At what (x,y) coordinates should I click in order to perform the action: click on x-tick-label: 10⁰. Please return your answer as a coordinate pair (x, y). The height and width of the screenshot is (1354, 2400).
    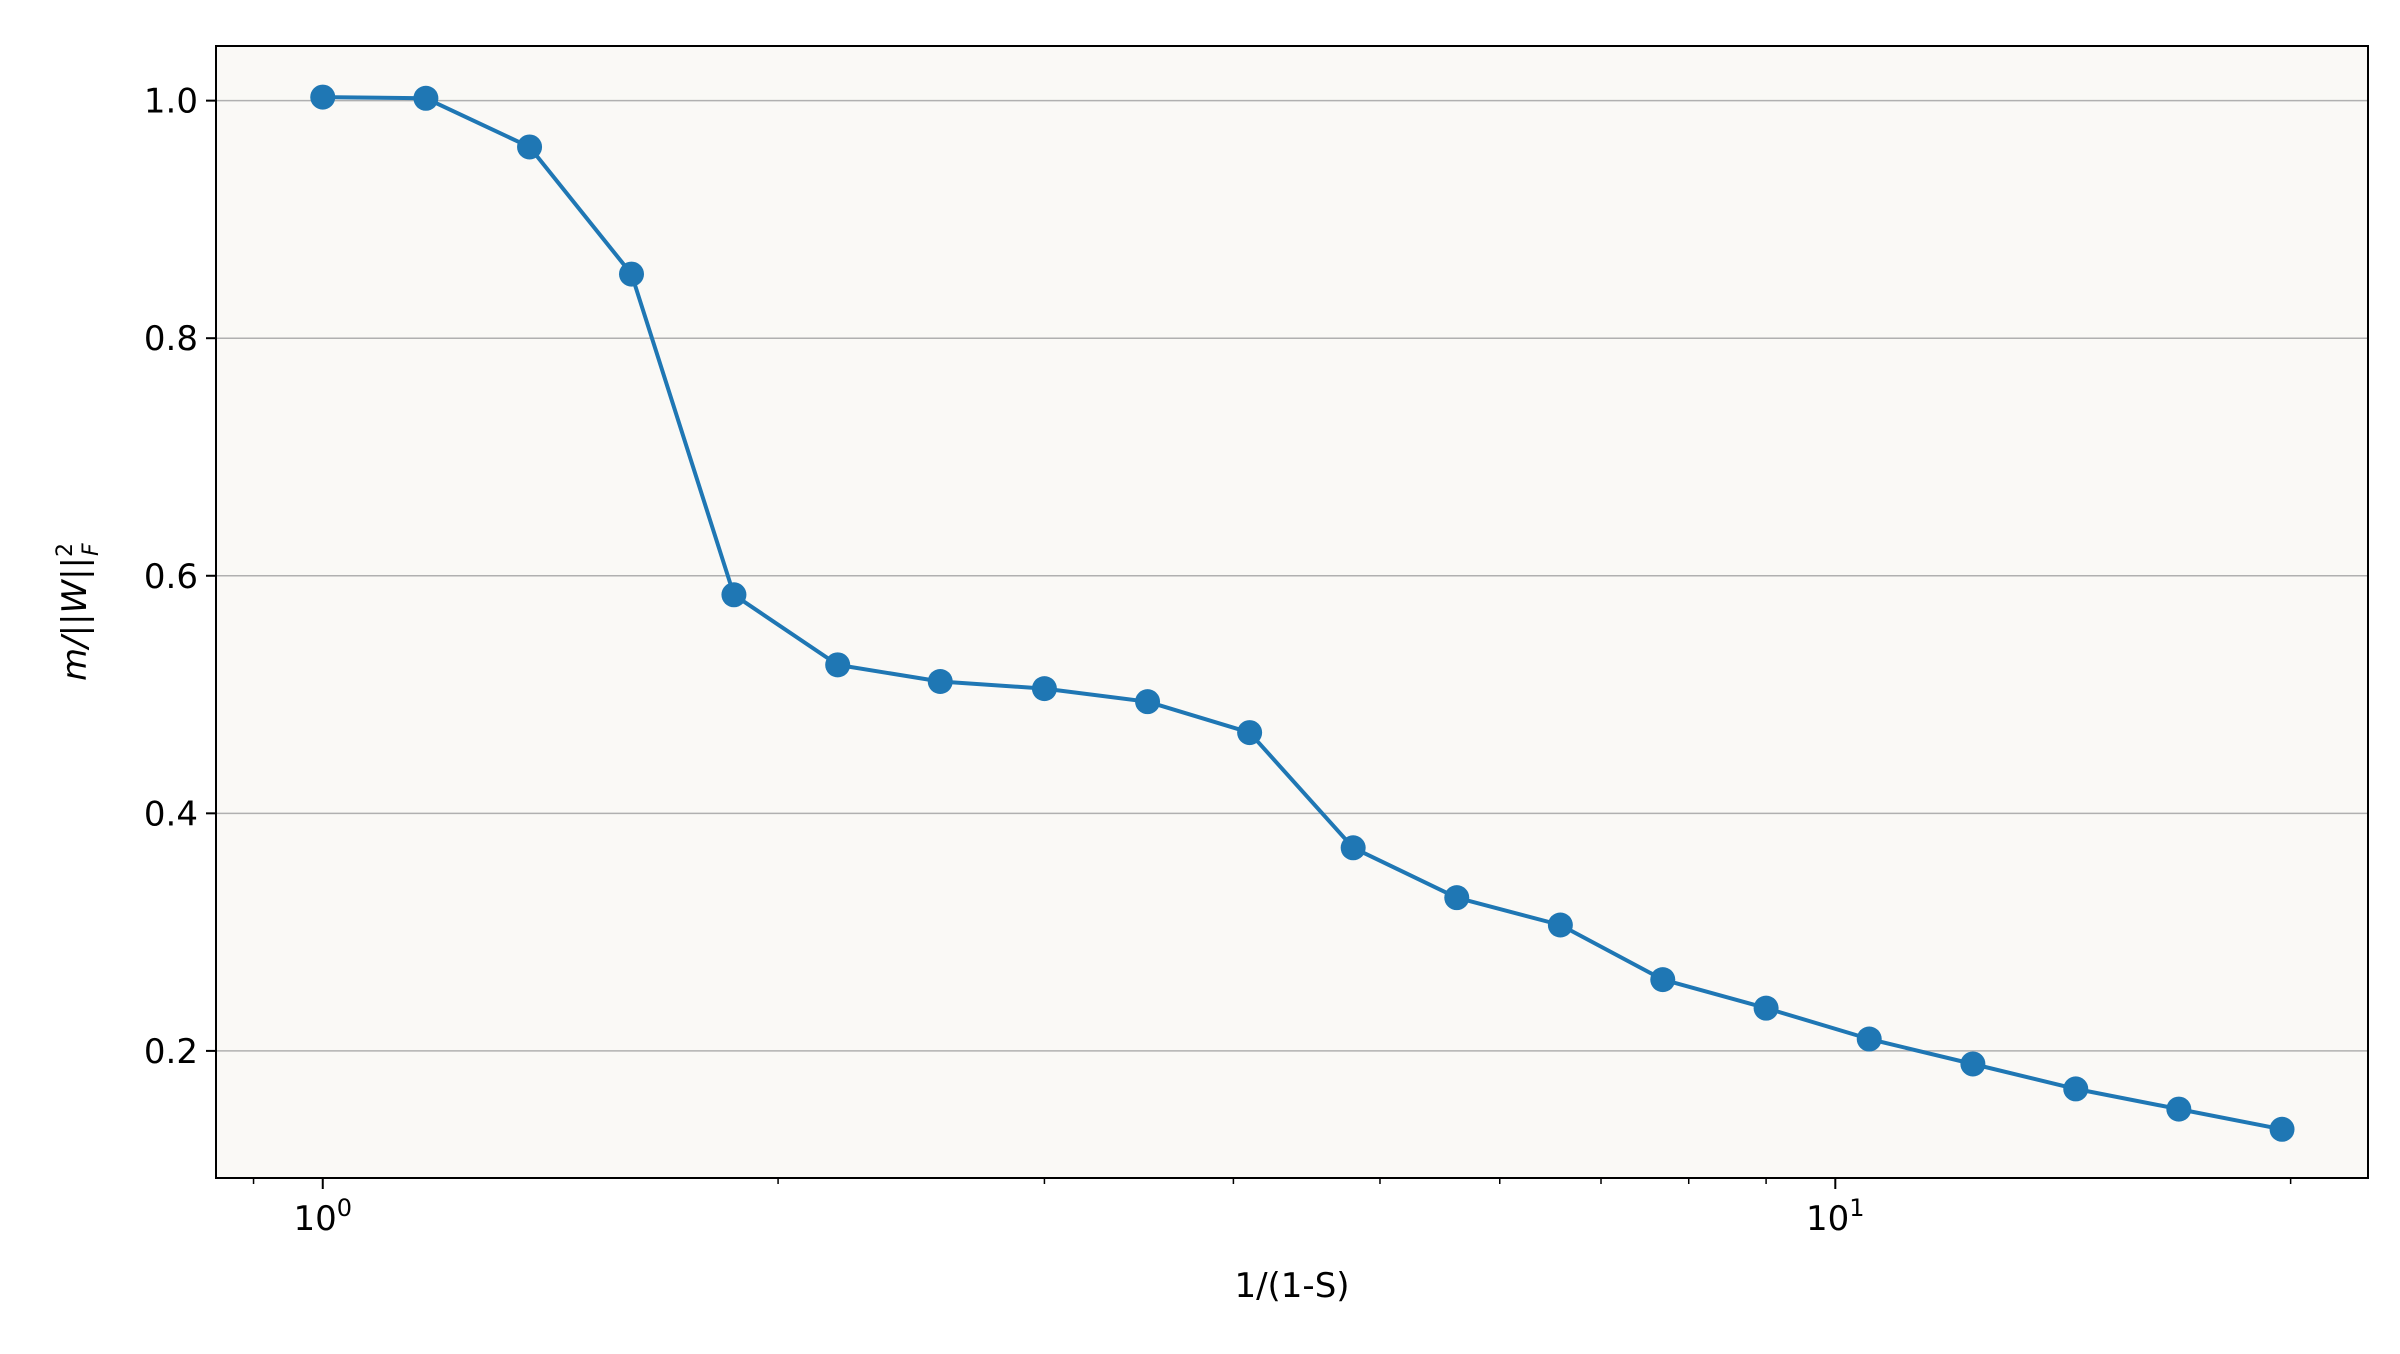
    Looking at the image, I should click on (322, 1216).